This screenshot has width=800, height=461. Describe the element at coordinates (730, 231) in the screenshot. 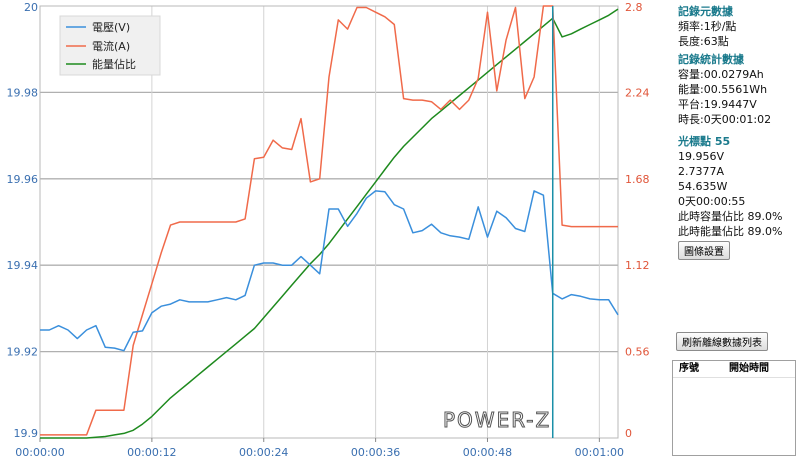

I see `cursor-energy-ratio: 此時能量佔比 89.0%` at that location.